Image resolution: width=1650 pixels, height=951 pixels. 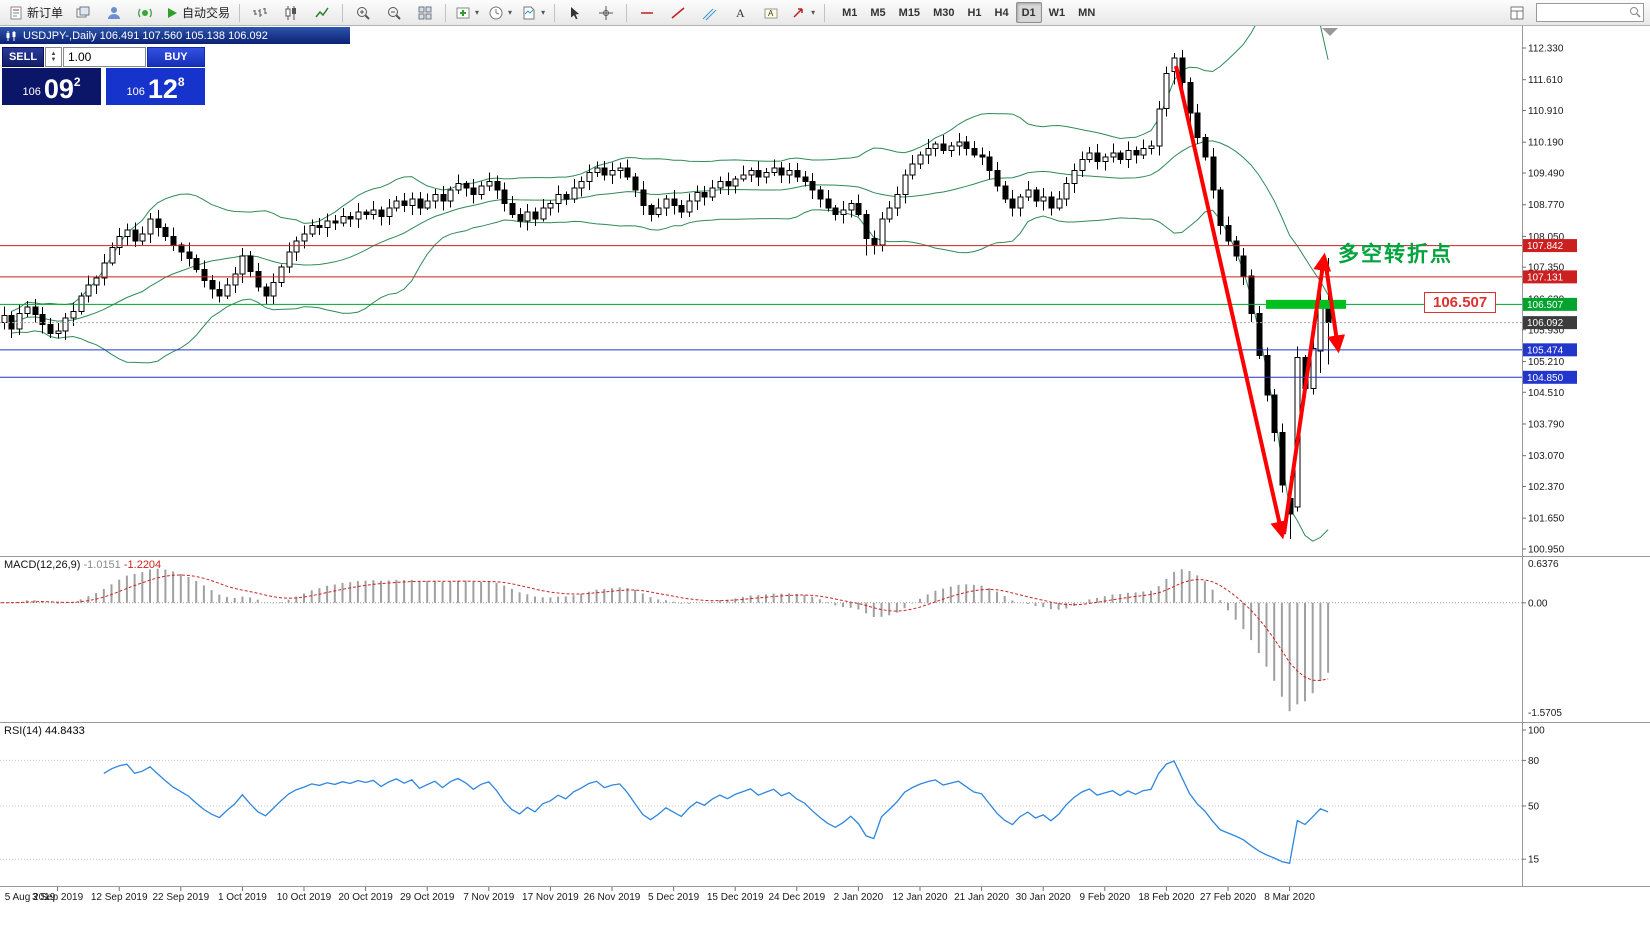 I want to click on horizontal-line-button, so click(x=647, y=13).